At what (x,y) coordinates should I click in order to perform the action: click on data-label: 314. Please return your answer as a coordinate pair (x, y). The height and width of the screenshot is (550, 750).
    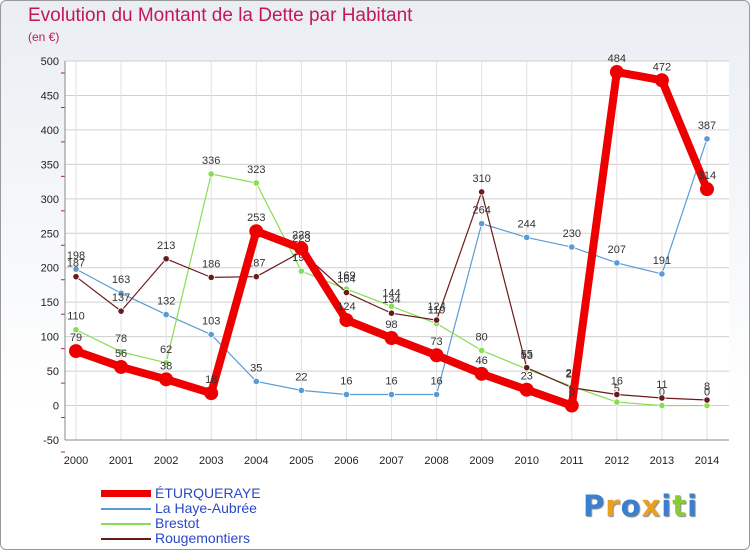
    Looking at the image, I should click on (707, 176).